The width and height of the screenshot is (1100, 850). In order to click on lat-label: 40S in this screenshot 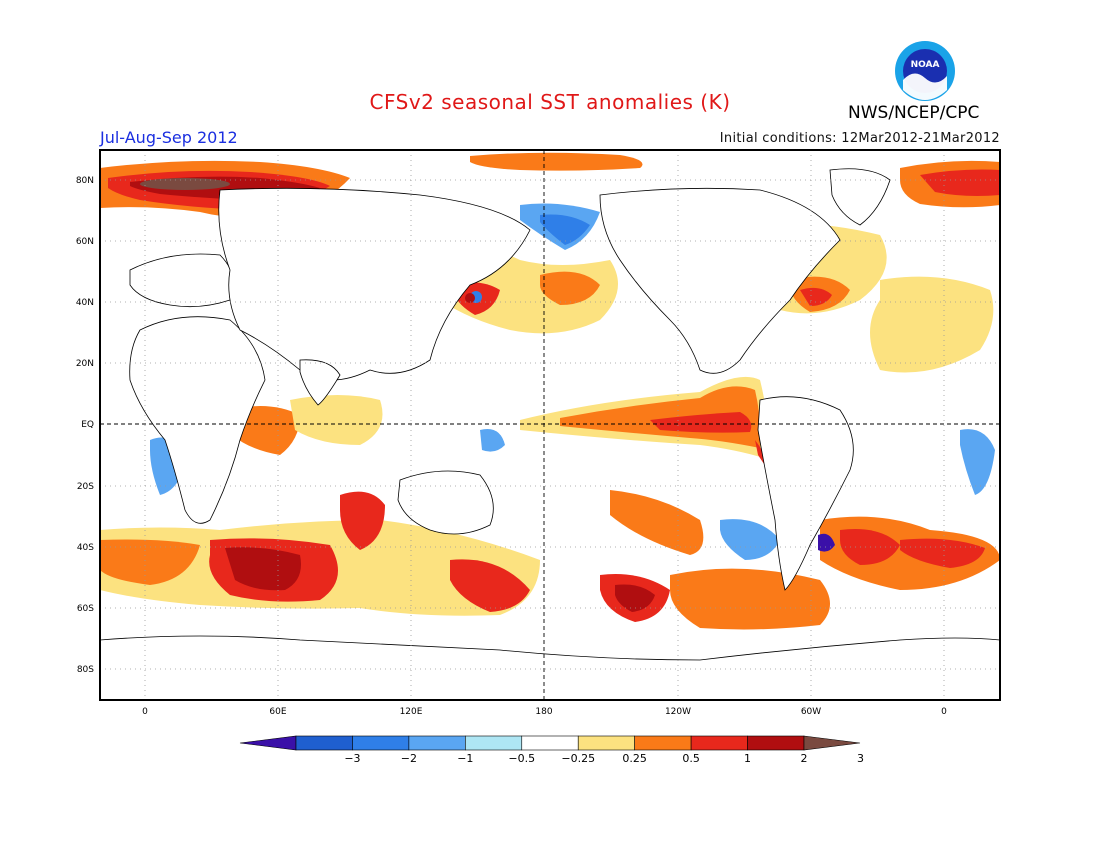, I will do `click(85, 548)`.